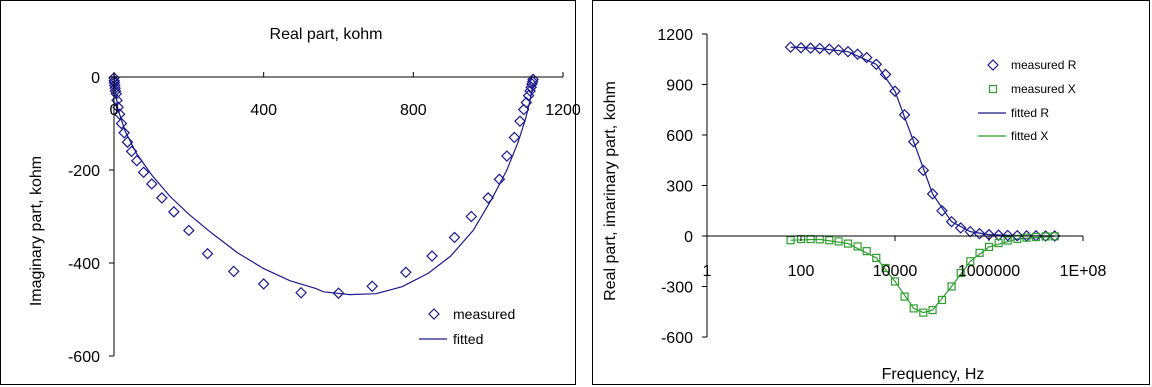 The image size is (1152, 387). I want to click on bode-y-tick-label: -300, so click(677, 288).